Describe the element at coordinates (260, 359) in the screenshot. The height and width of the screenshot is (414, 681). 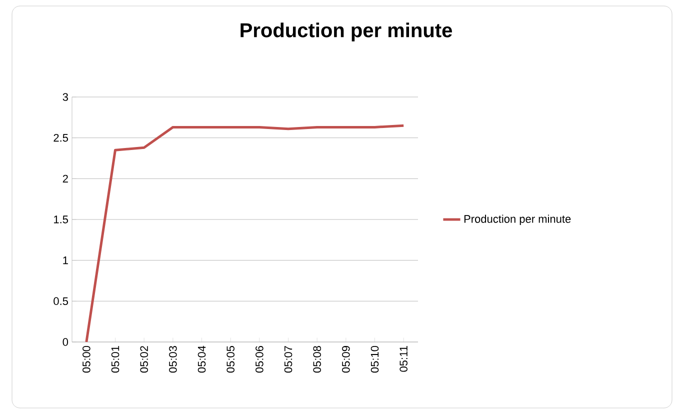
I see `x-tick-label: 05:06` at that location.